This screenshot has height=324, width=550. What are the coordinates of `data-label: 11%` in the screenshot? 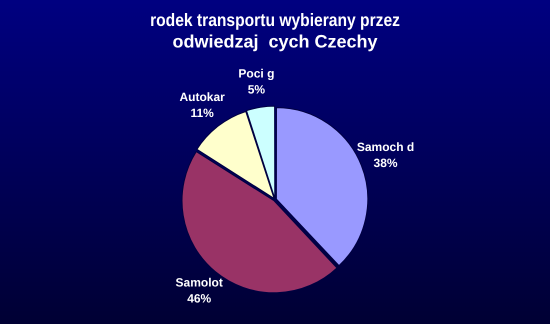 It's located at (202, 113).